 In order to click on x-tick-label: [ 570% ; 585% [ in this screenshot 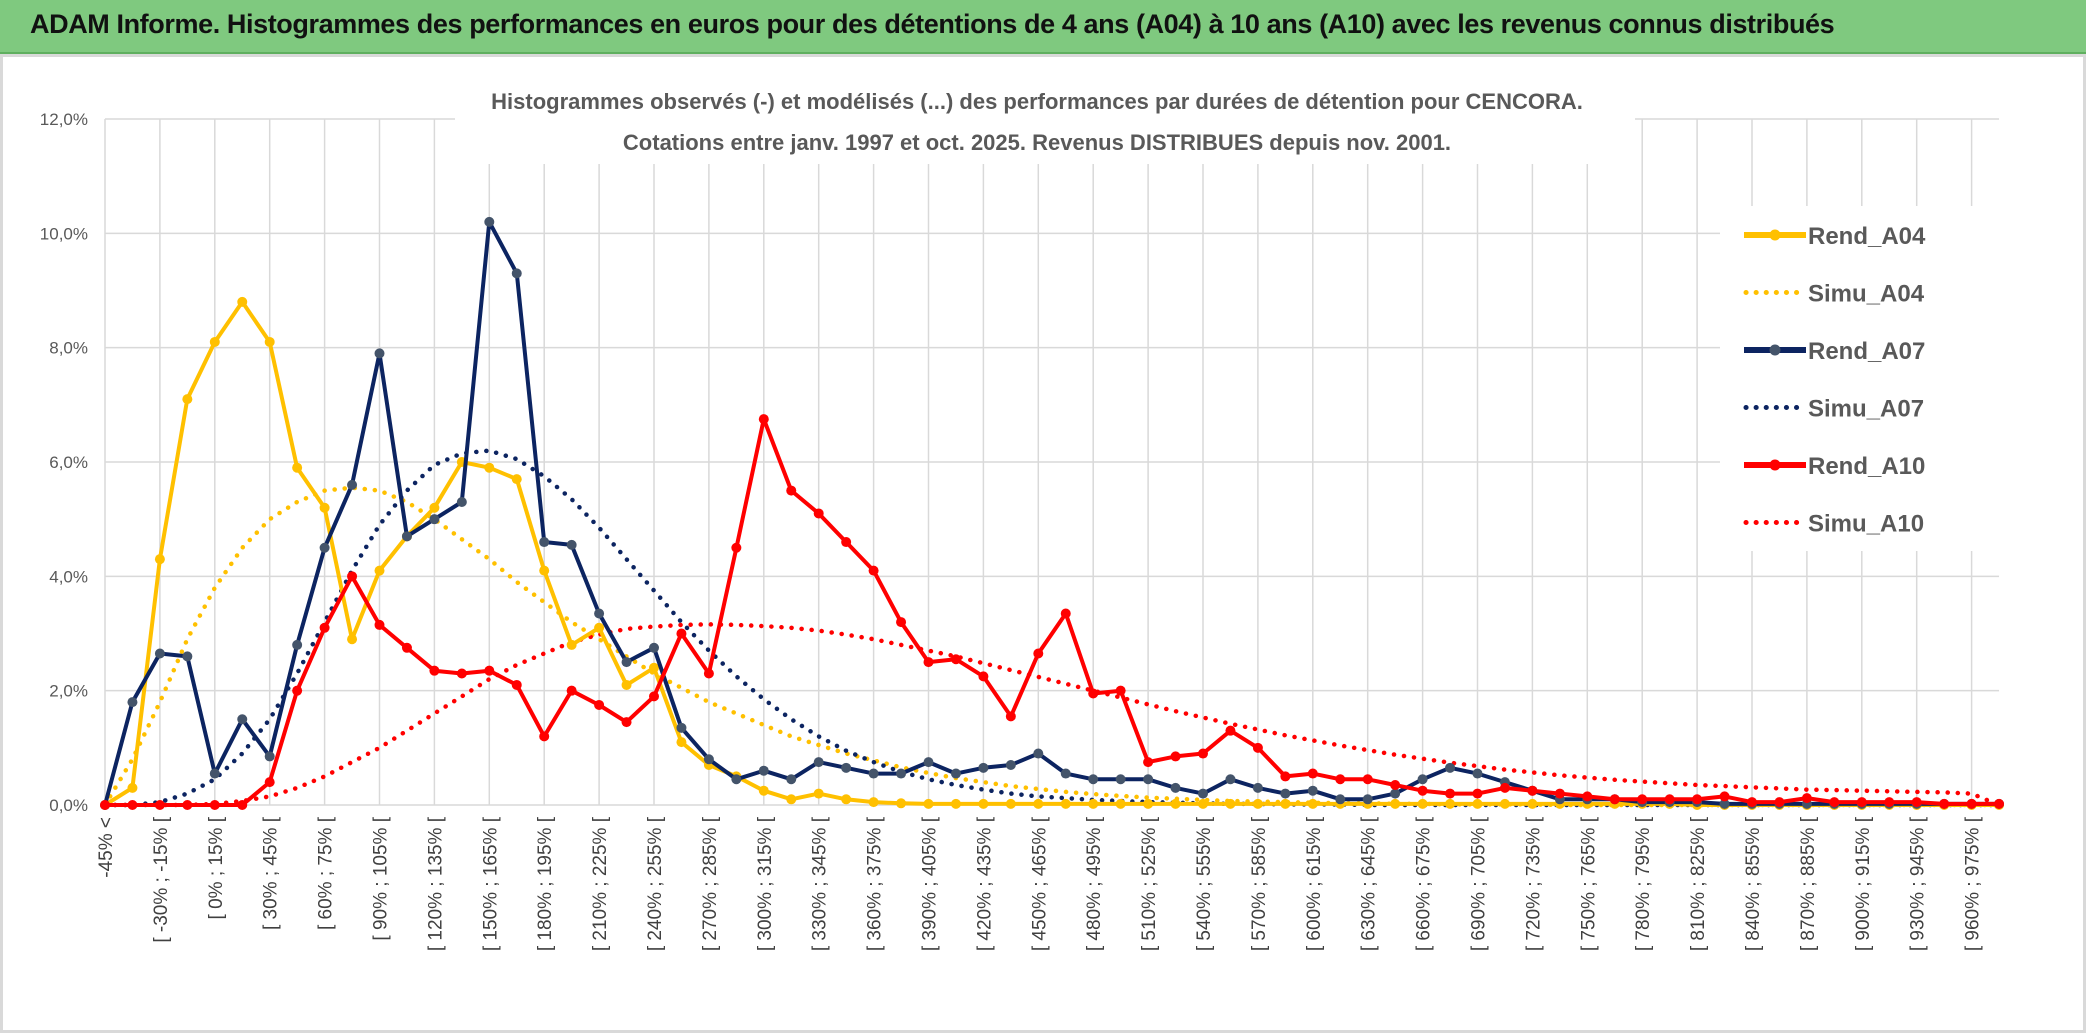, I will do `click(1259, 883)`.